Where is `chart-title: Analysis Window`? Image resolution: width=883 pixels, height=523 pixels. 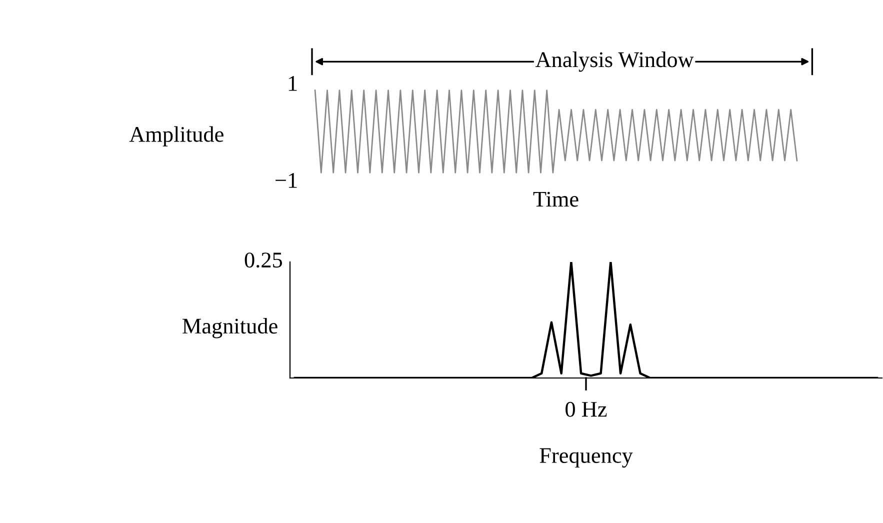 chart-title: Analysis Window is located at coordinates (614, 62).